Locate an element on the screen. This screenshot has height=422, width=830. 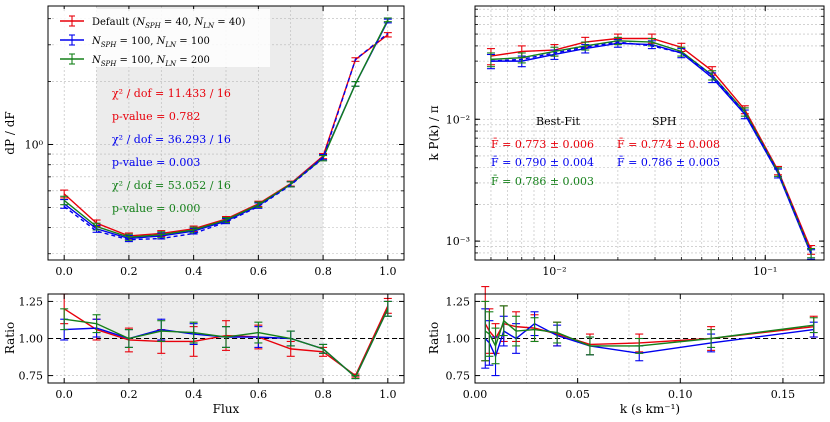
flux-ratio-ylabel: Ratio is located at coordinates (10, 338).